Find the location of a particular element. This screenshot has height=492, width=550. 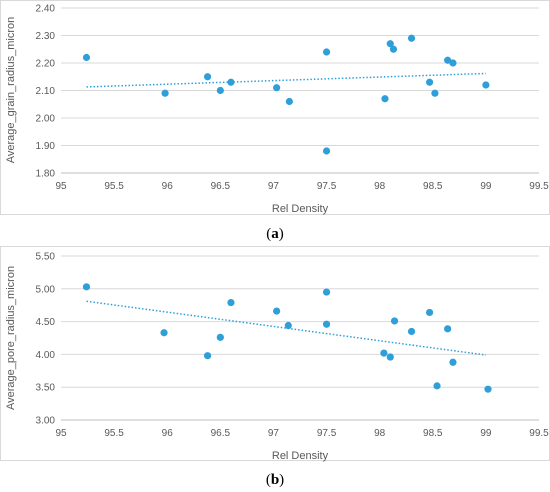

panel-label-b: (b) is located at coordinates (275, 480).